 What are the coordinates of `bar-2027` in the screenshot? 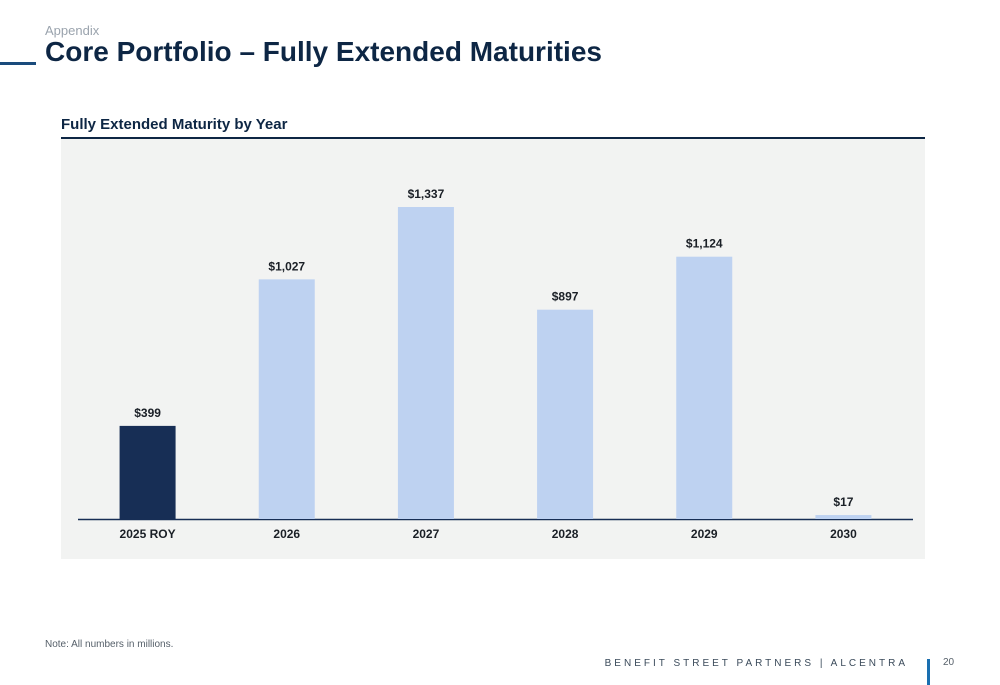 It's located at (425, 363).